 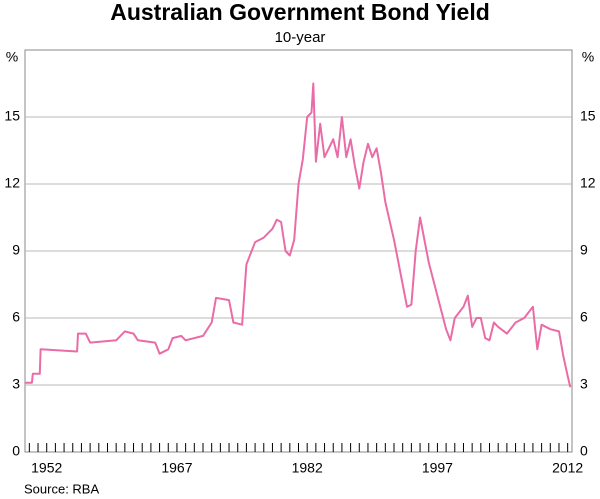 What do you see at coordinates (176, 468) in the screenshot?
I see `x-tick-label: 1967` at bounding box center [176, 468].